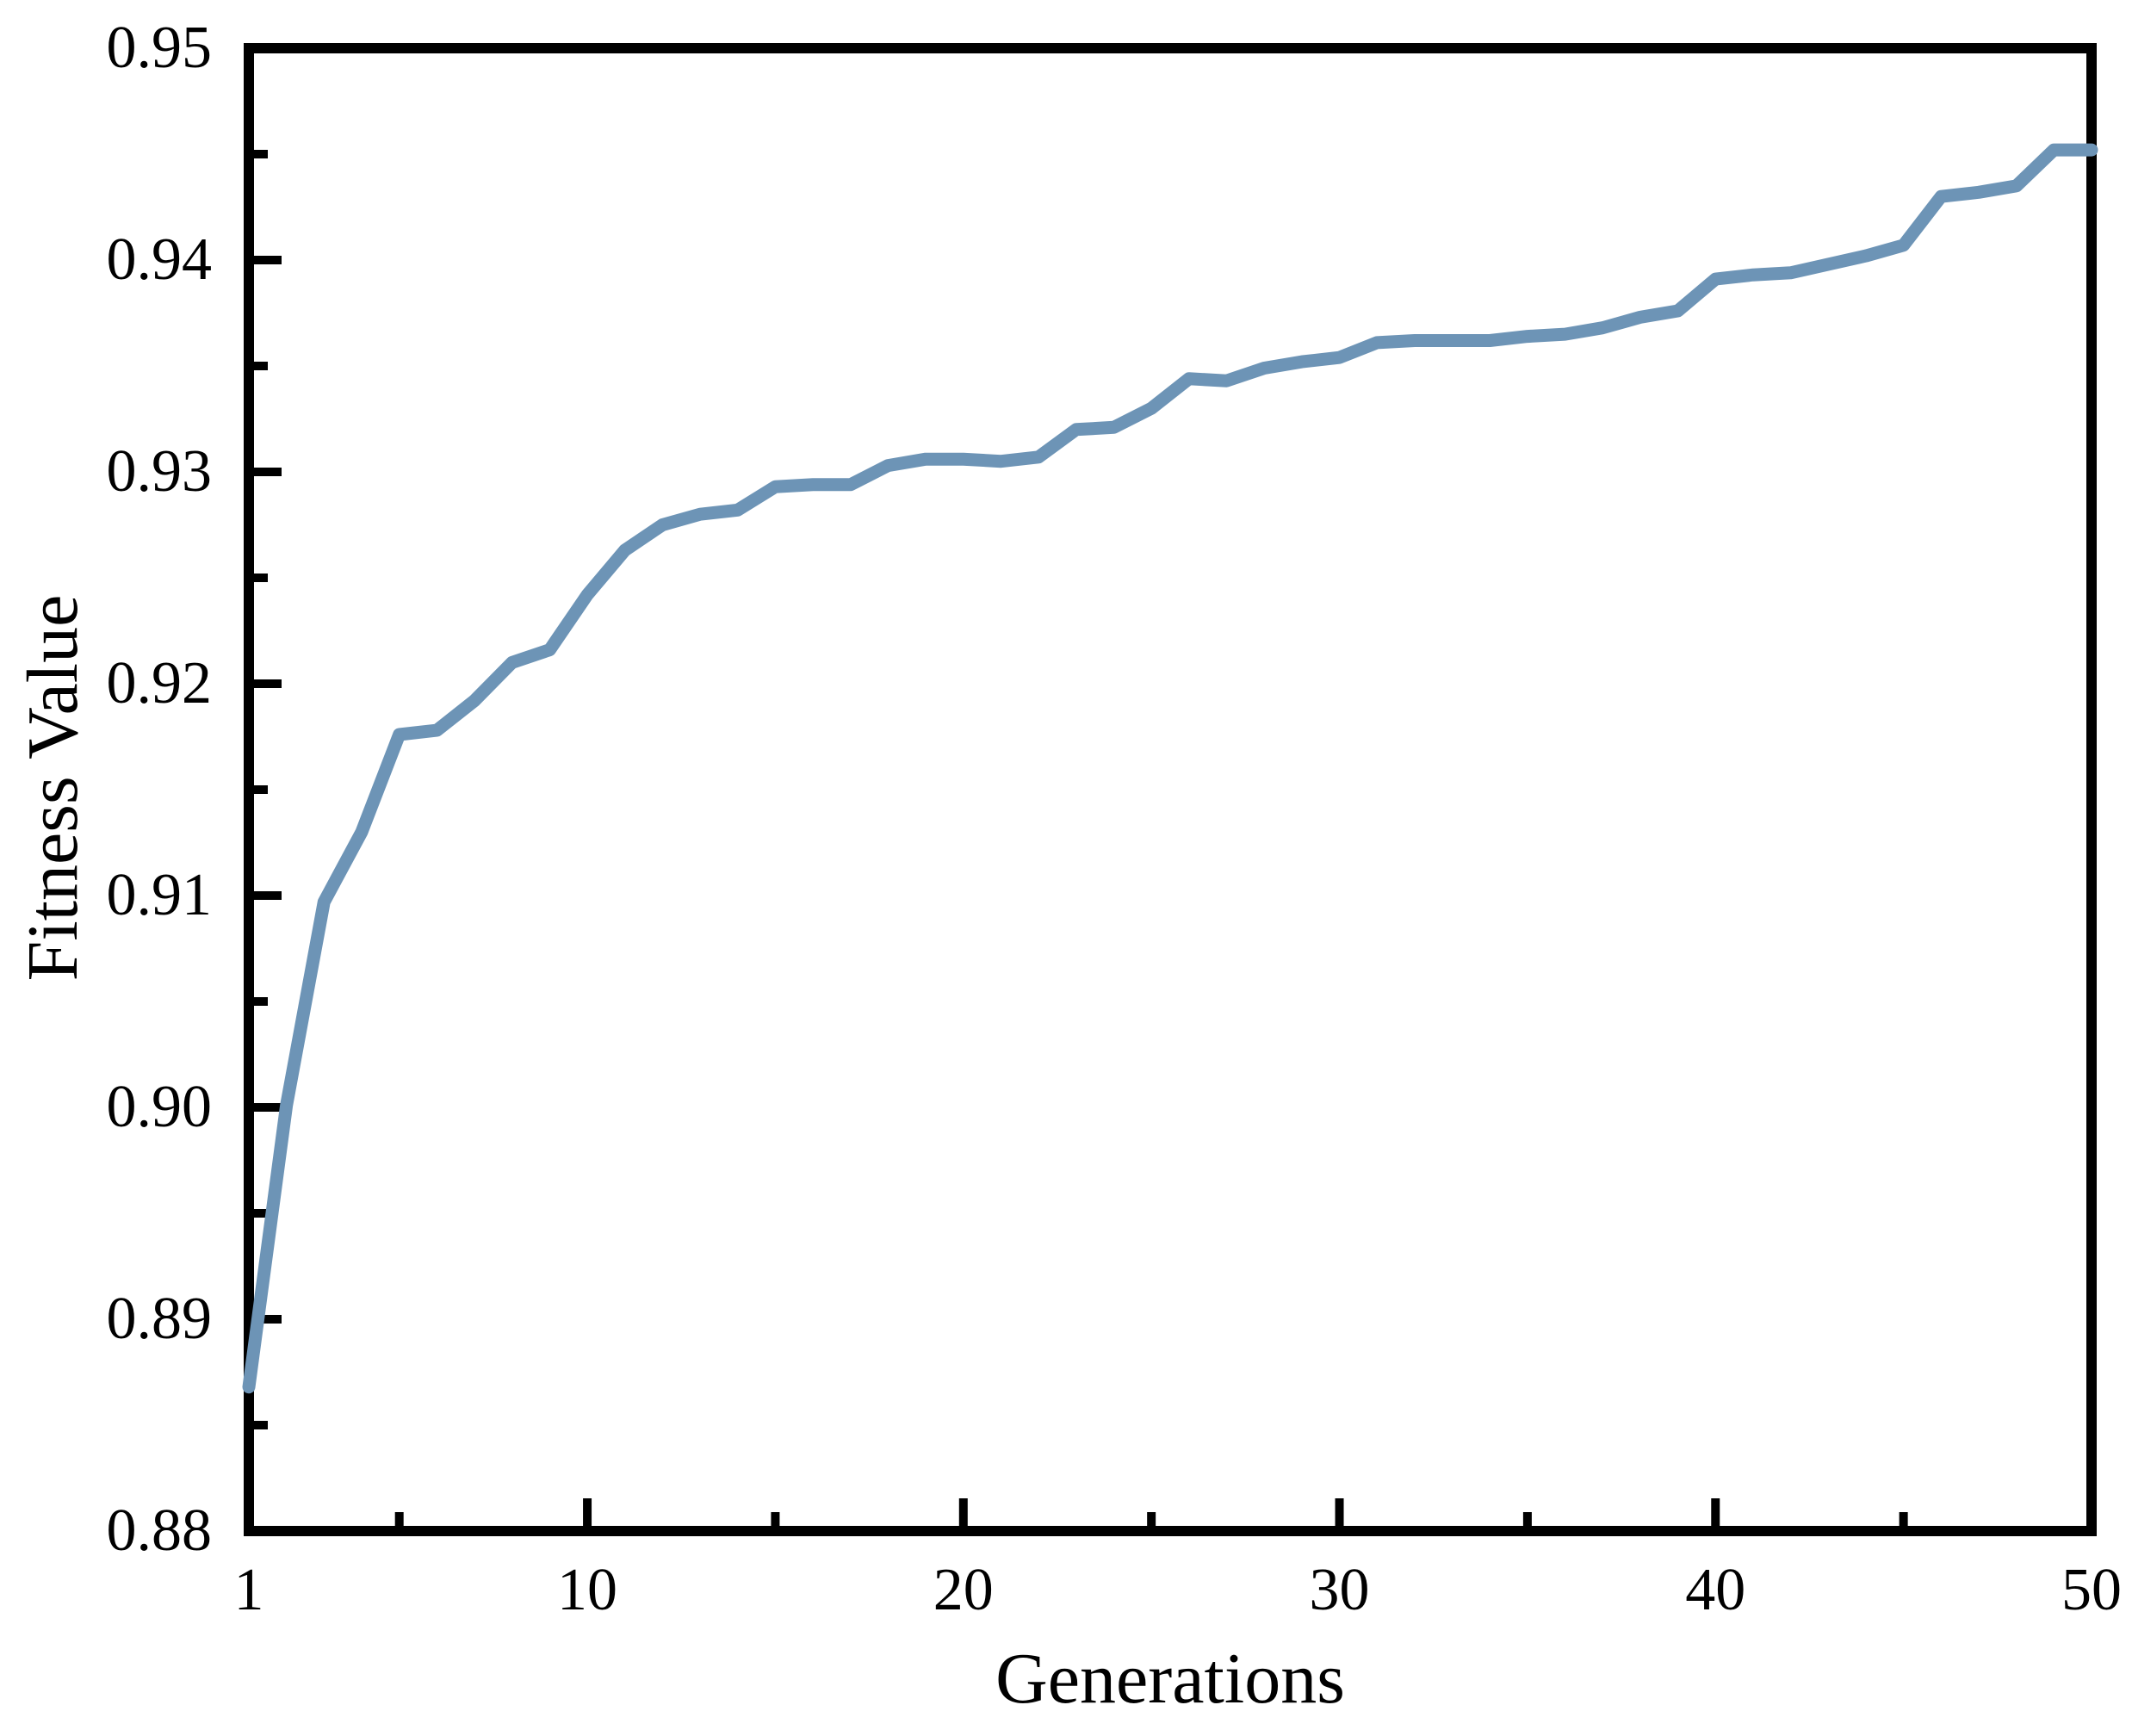  Describe the element at coordinates (1170, 1679) in the screenshot. I see `x-axis-title: Generations` at that location.